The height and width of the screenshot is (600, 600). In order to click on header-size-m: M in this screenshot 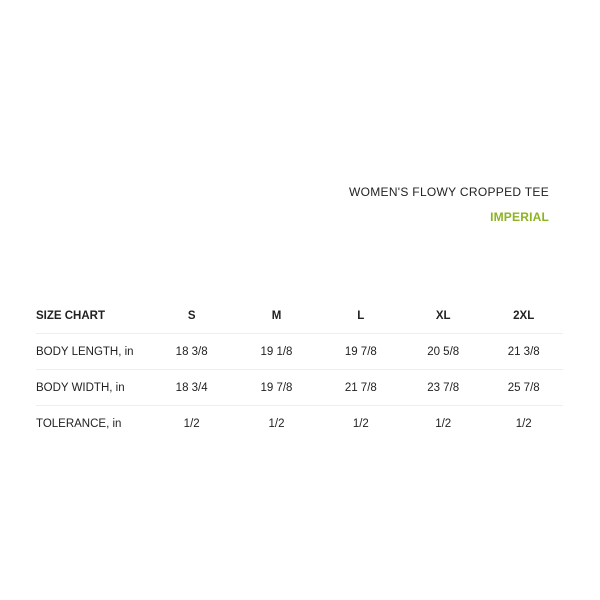, I will do `click(276, 315)`.